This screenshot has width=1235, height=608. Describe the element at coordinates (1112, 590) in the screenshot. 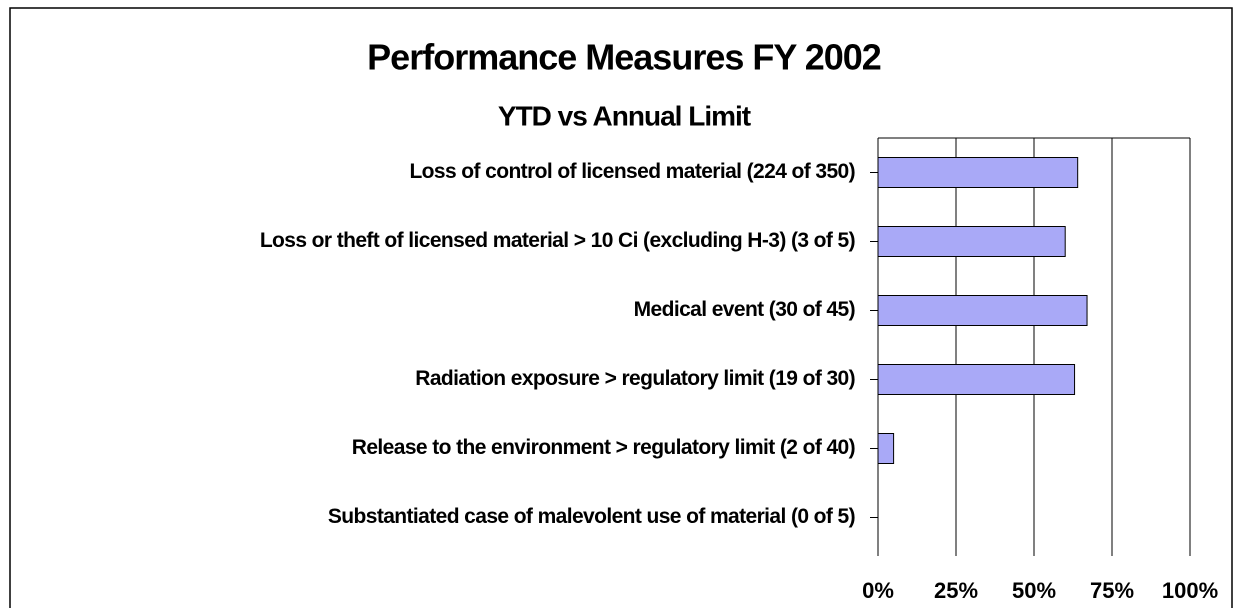

I see `x-tick-label: 75%` at that location.